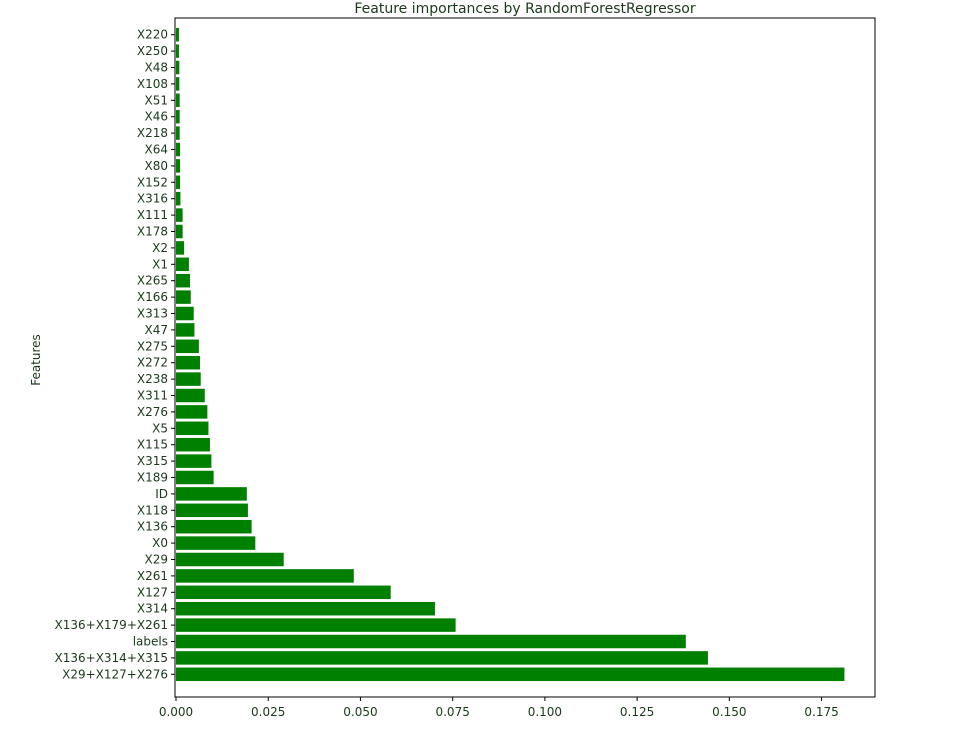 This screenshot has width=956, height=730. What do you see at coordinates (152, 199) in the screenshot?
I see `y-tick-label: X316` at bounding box center [152, 199].